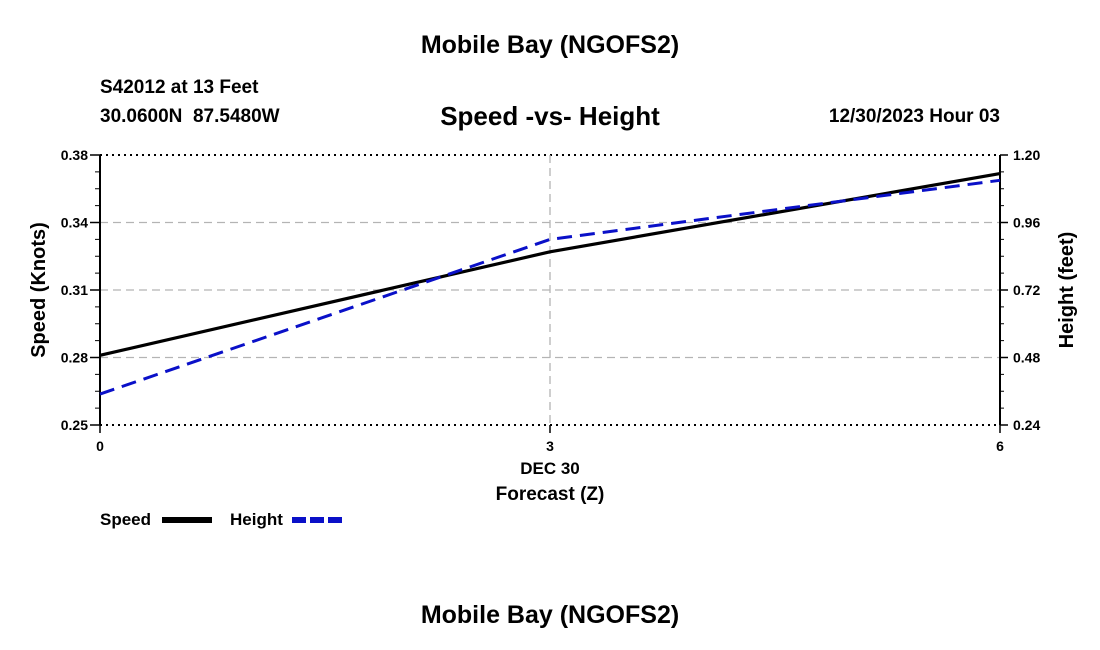  I want to click on forecast-datetime: 12/30/2023 Hour 03, so click(914, 116).